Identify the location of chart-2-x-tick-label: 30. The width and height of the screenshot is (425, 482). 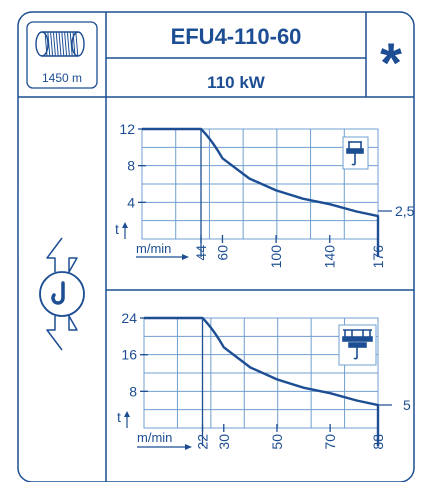
(224, 442).